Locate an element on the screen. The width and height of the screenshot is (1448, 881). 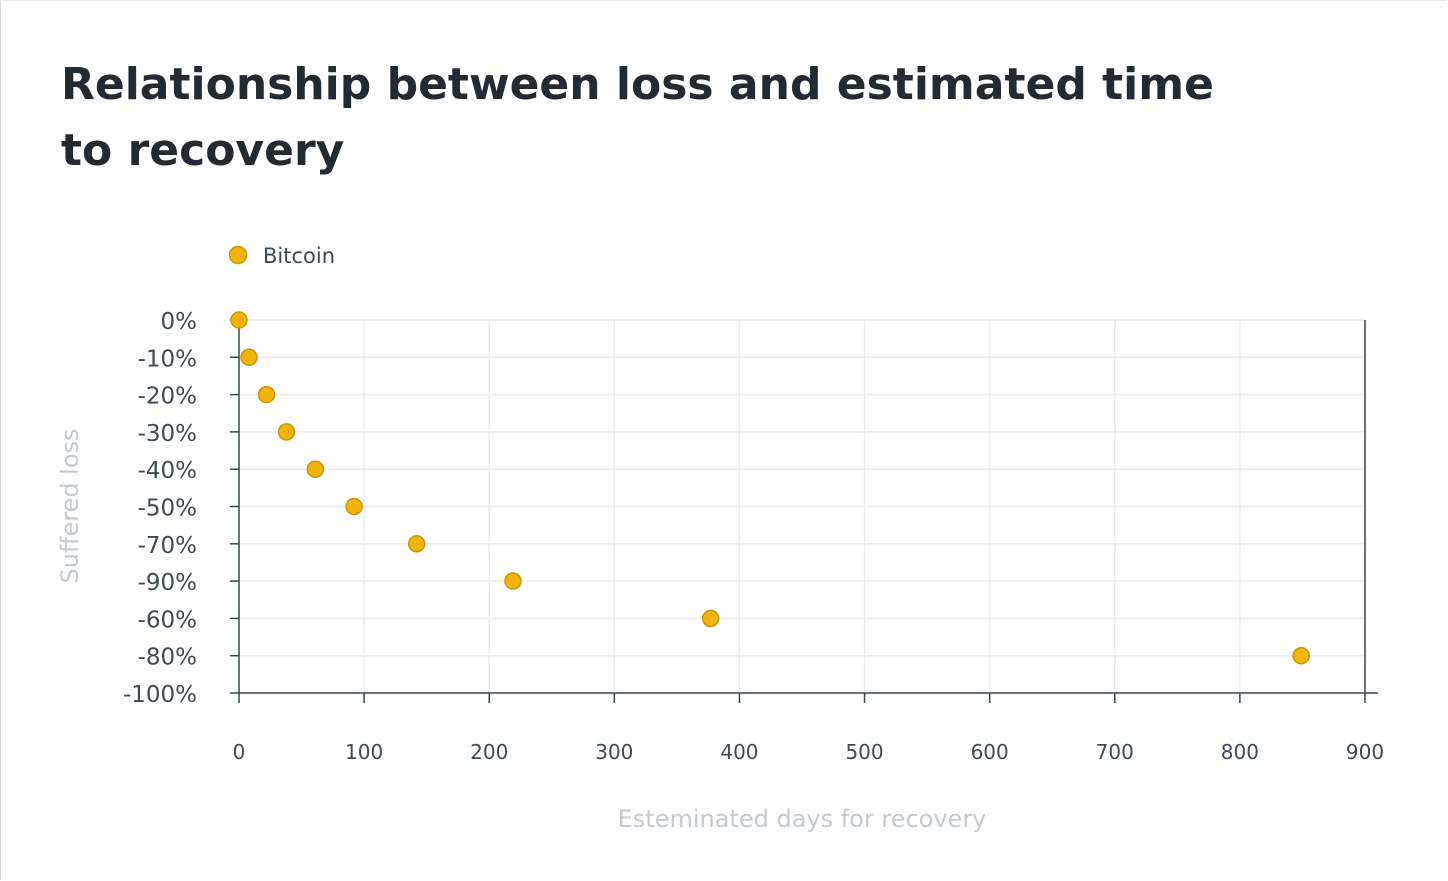
y-tick-label: -10% is located at coordinates (167, 359).